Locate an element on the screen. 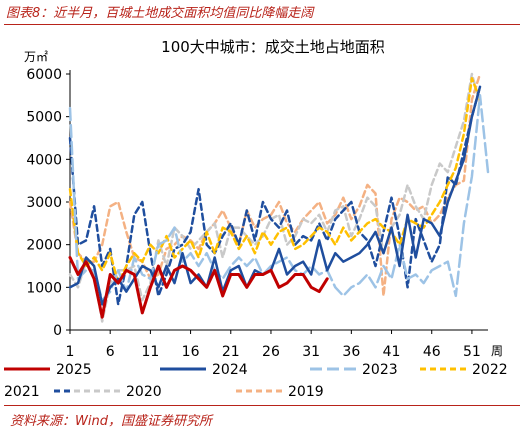 The width and height of the screenshot is (526, 432). figure-caption: 图表8：近半月，百城土地成交面积均值同比降幅走阔 is located at coordinates (160, 13).